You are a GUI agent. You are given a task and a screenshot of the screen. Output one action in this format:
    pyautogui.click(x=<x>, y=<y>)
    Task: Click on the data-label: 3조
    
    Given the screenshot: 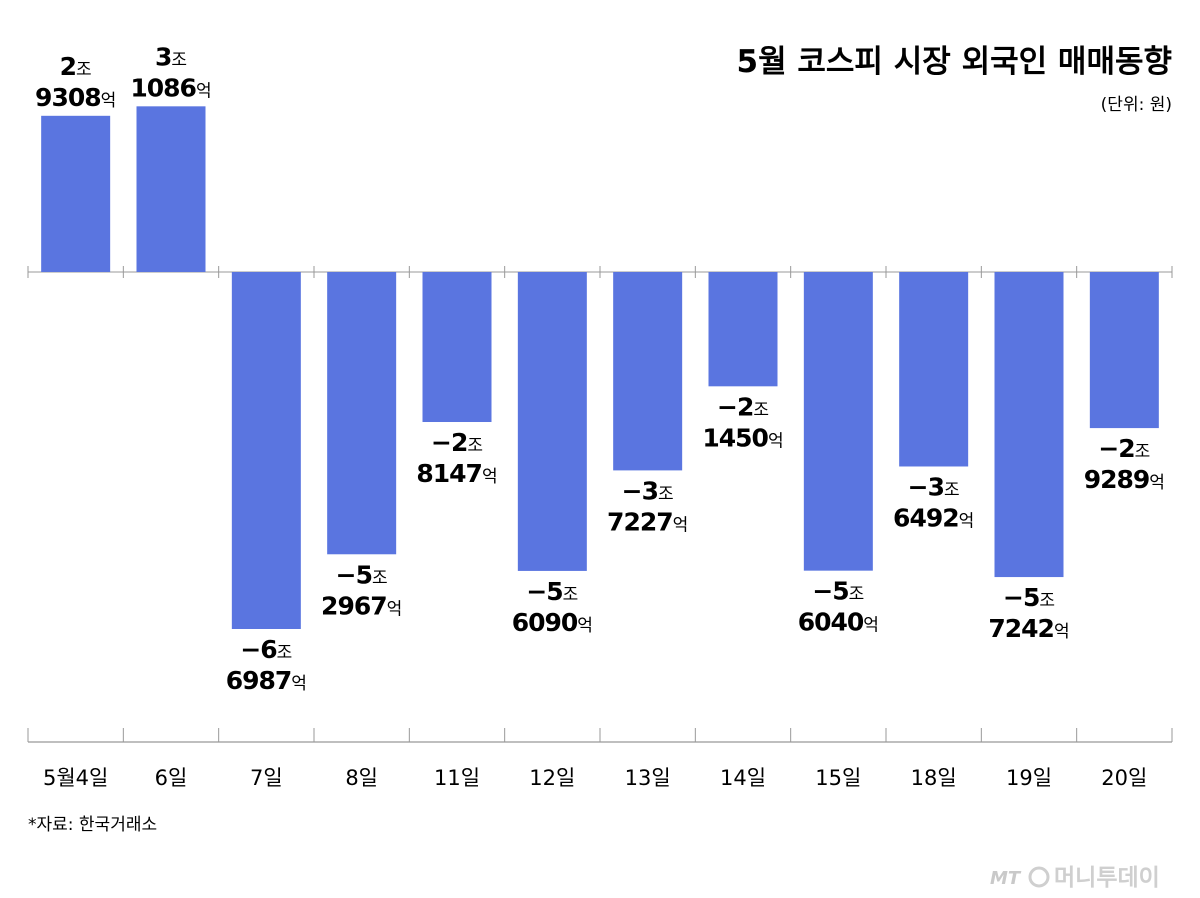 What is the action you would take?
    pyautogui.click(x=171, y=56)
    